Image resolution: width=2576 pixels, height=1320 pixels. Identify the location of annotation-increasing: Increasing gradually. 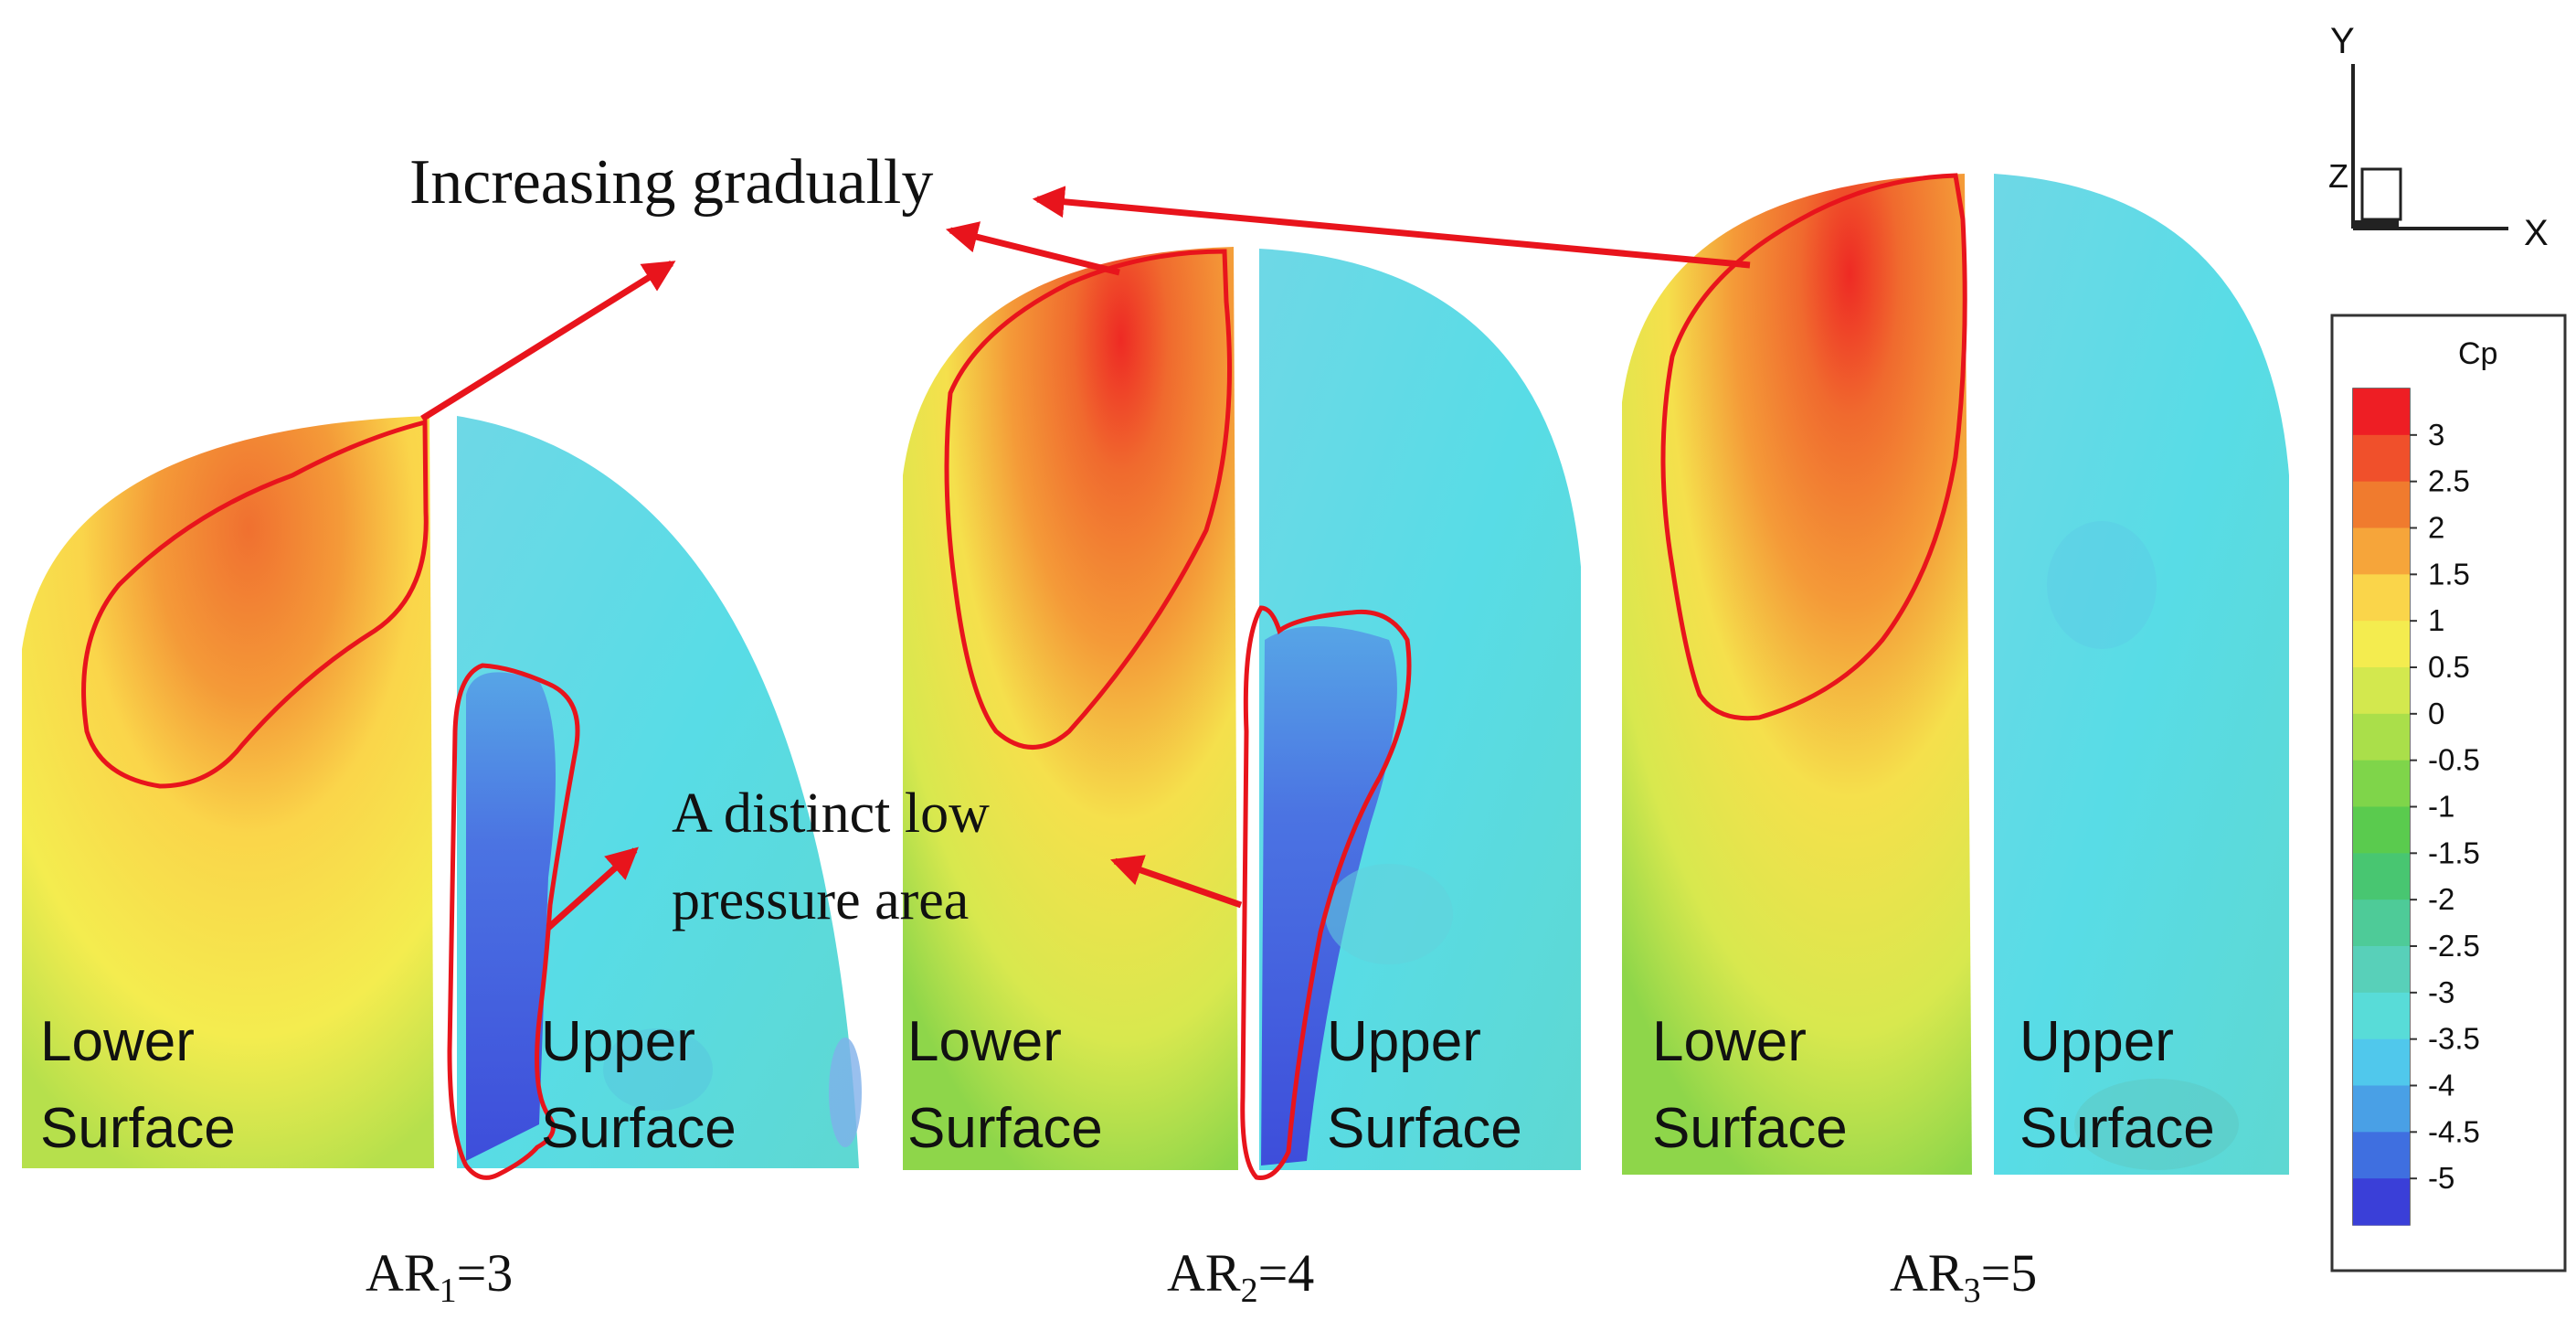
(671, 183).